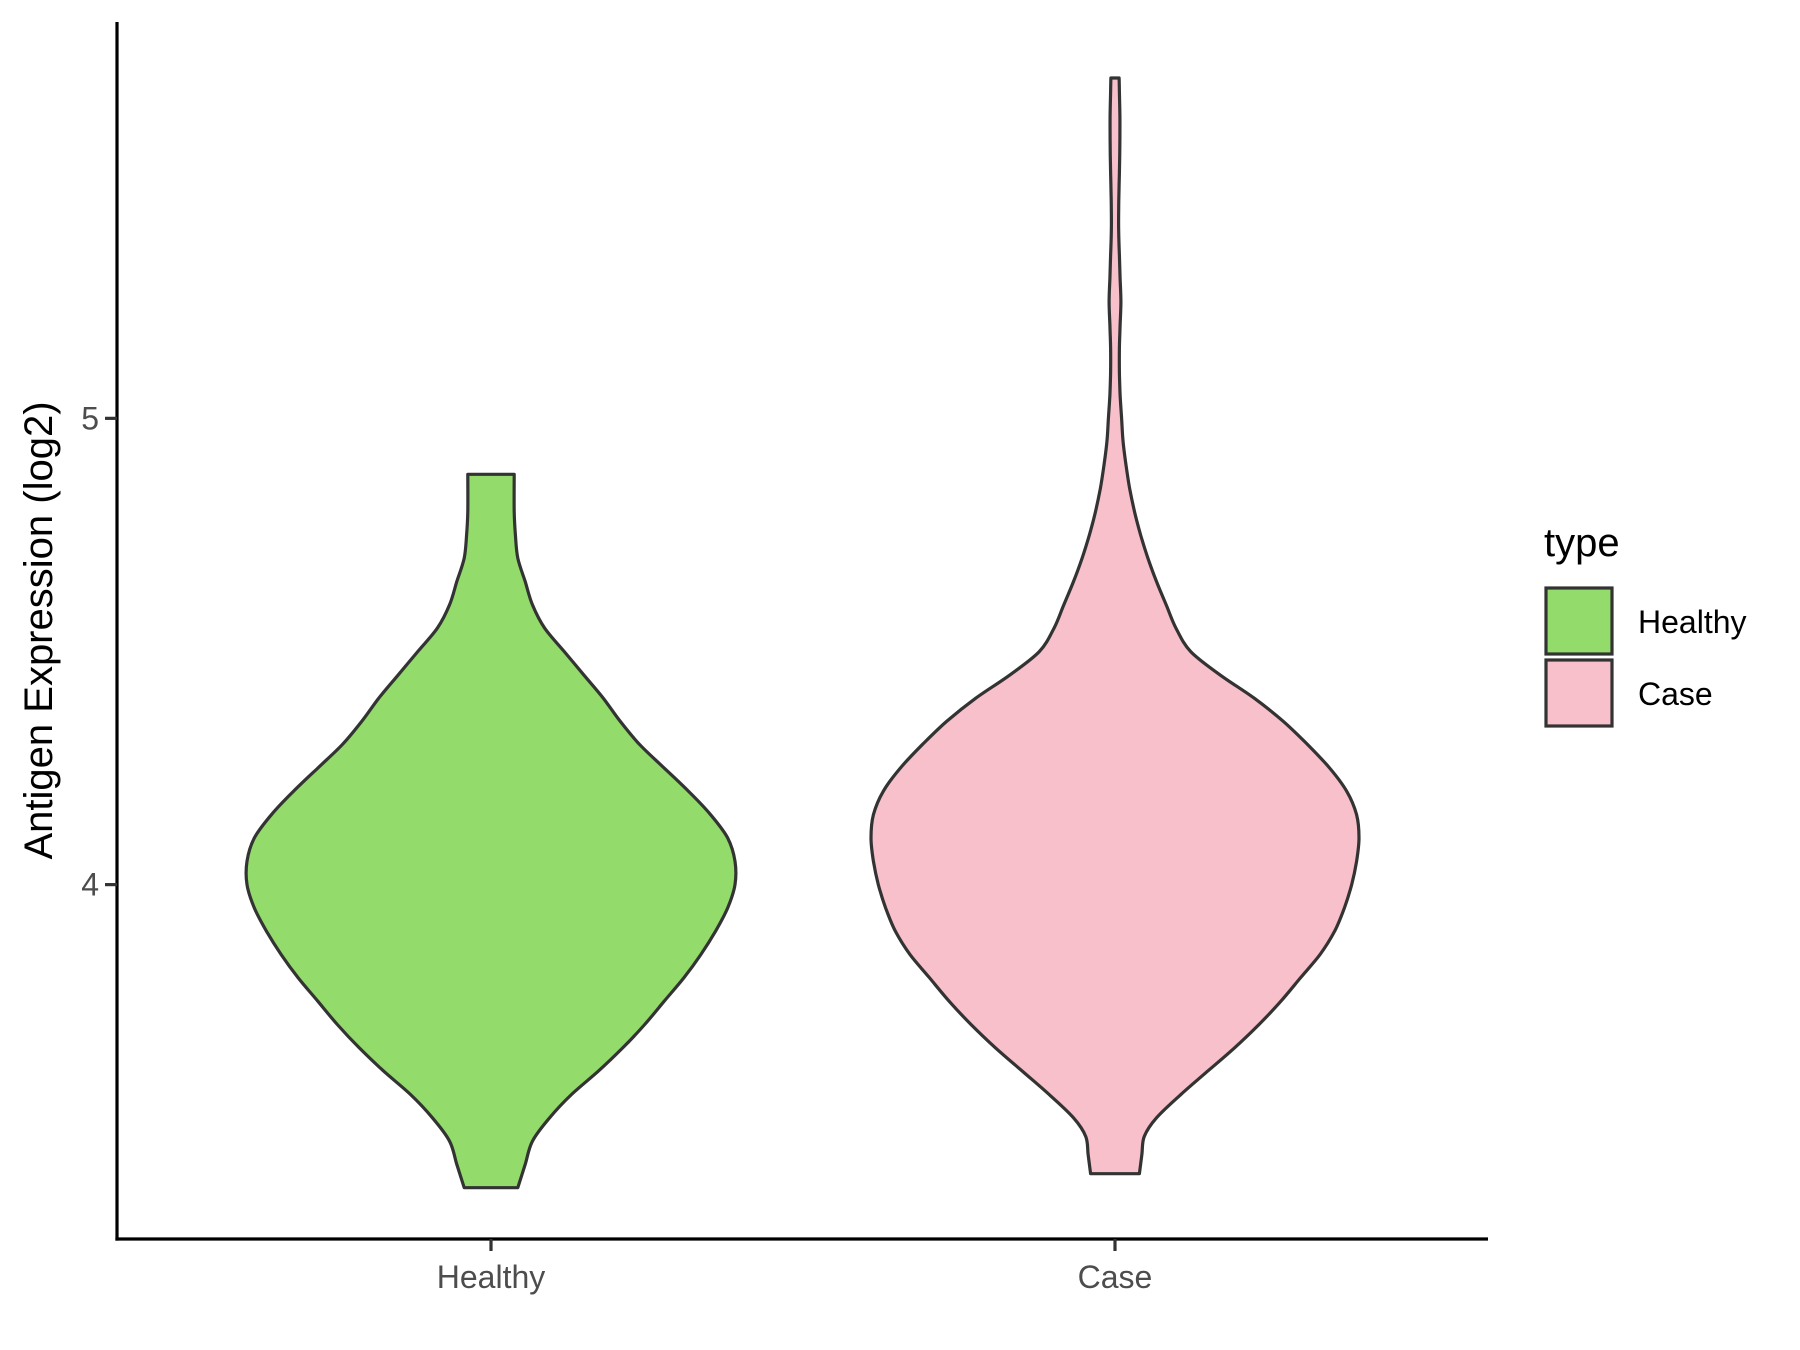 The image size is (1800, 1350). What do you see at coordinates (90, 418) in the screenshot?
I see `y-tick-label: 5` at bounding box center [90, 418].